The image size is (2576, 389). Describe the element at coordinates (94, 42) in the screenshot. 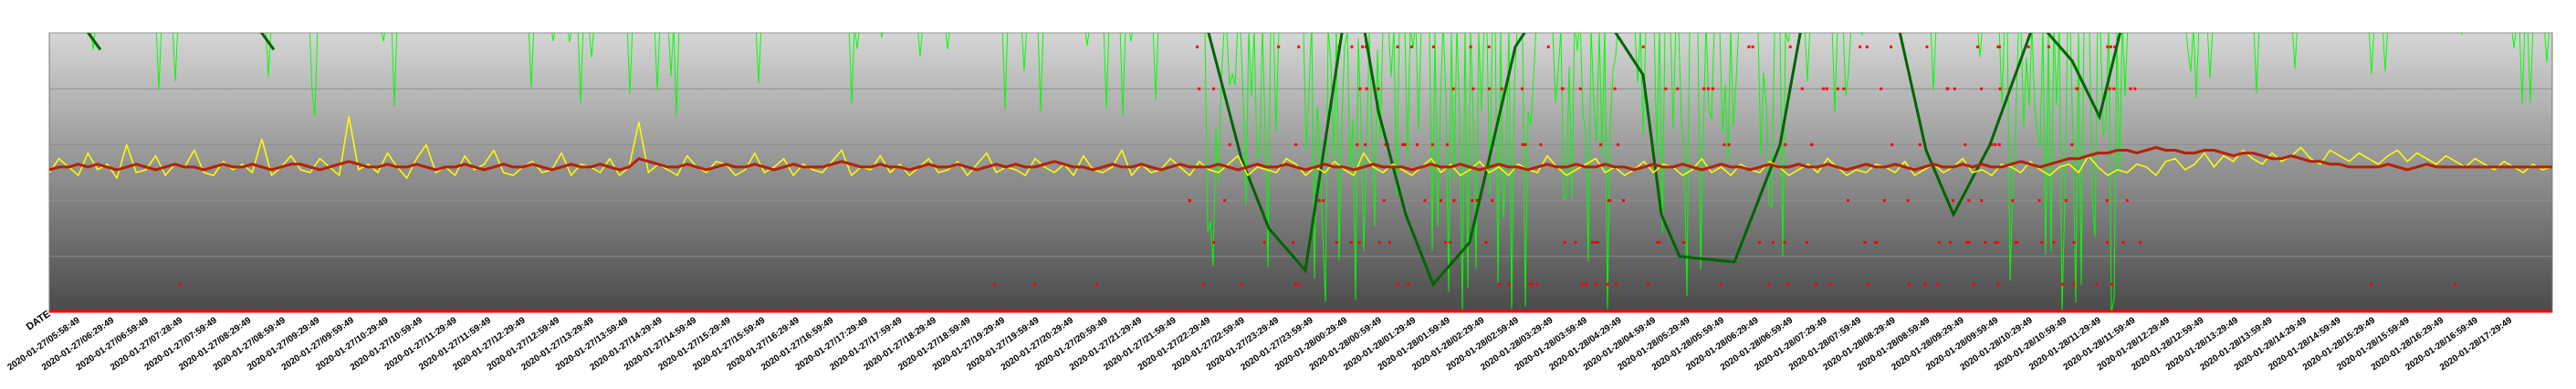

I see `series-line` at that location.